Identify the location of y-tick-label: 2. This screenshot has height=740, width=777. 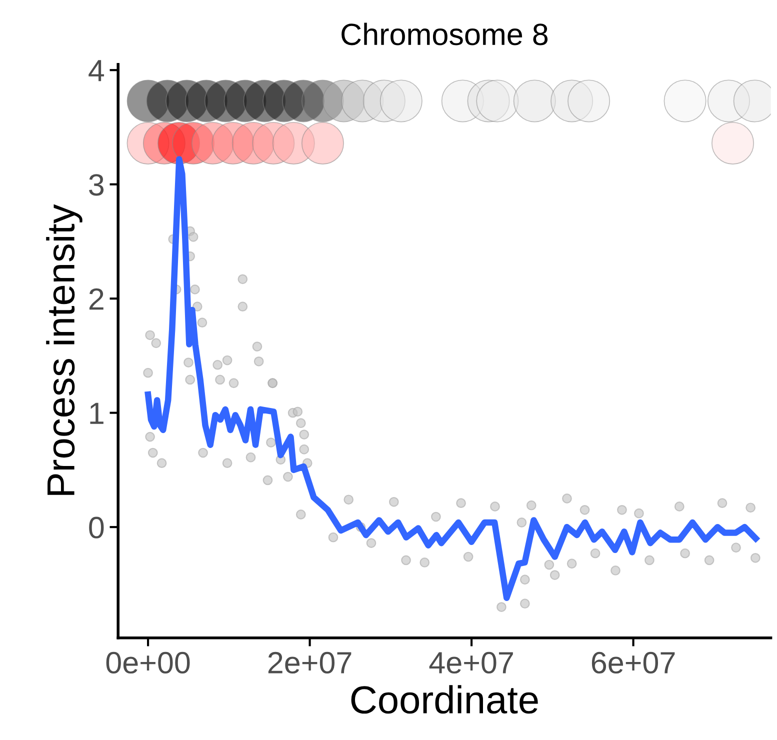
(96, 299).